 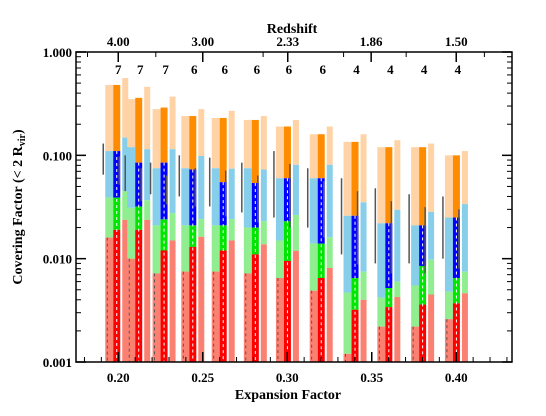 What do you see at coordinates (22, 139) in the screenshot?
I see `y-axis-title-sub: vir` at bounding box center [22, 139].